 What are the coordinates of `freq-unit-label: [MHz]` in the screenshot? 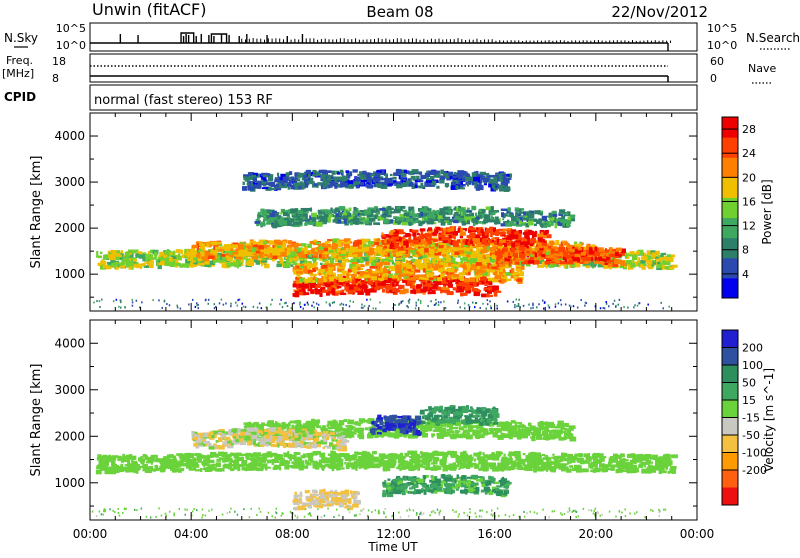 It's located at (18, 73).